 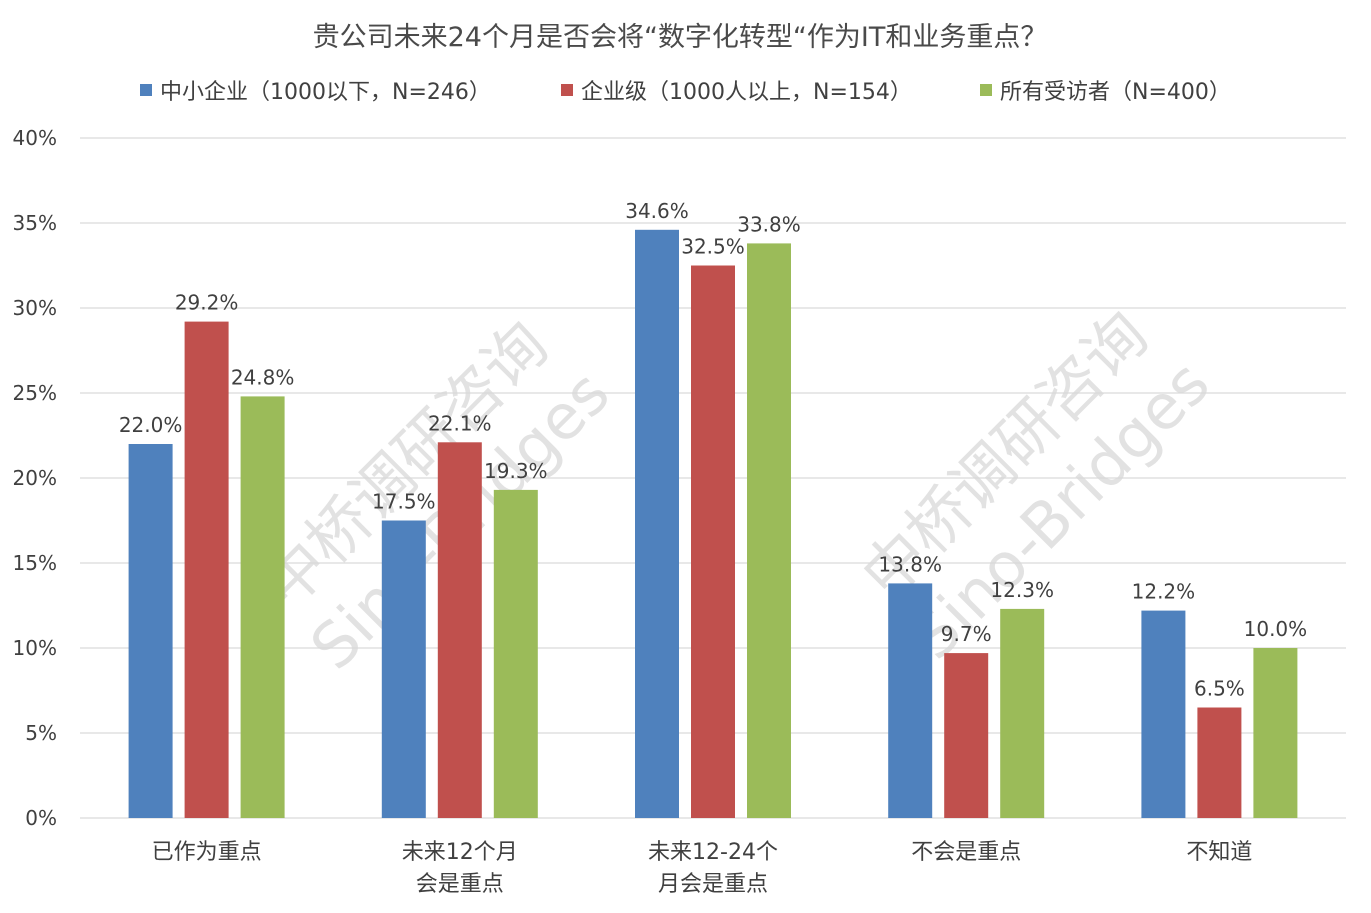 What do you see at coordinates (657, 211) in the screenshot?
I see `data-label: 34.6%` at bounding box center [657, 211].